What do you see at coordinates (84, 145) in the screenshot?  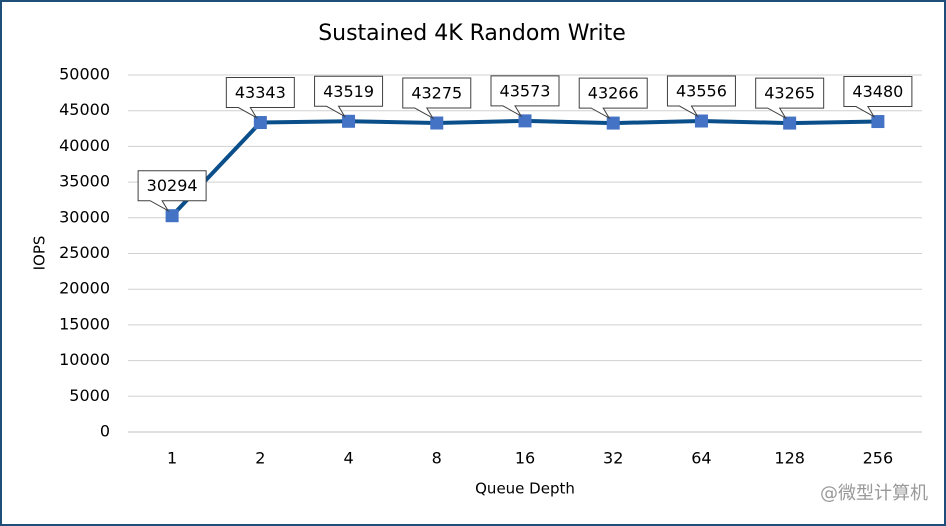 I see `y-tick-label: 40000` at bounding box center [84, 145].